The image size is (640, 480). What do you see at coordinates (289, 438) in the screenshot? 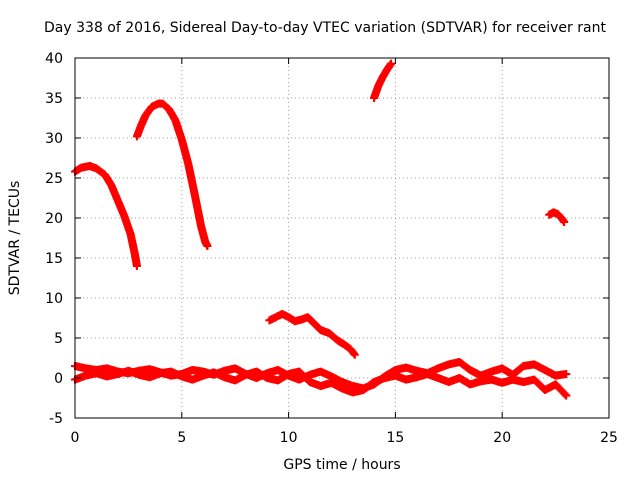
I see `x-tick-label: 10` at bounding box center [289, 438].